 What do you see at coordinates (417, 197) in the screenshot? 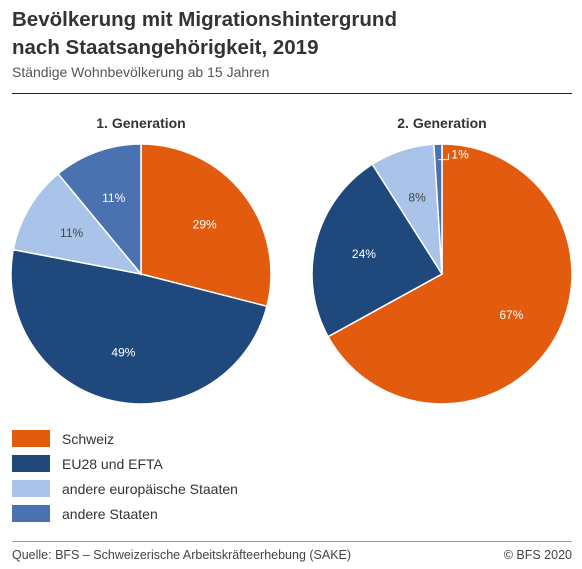
I see `pie-label-europe-other: 8%` at bounding box center [417, 197].